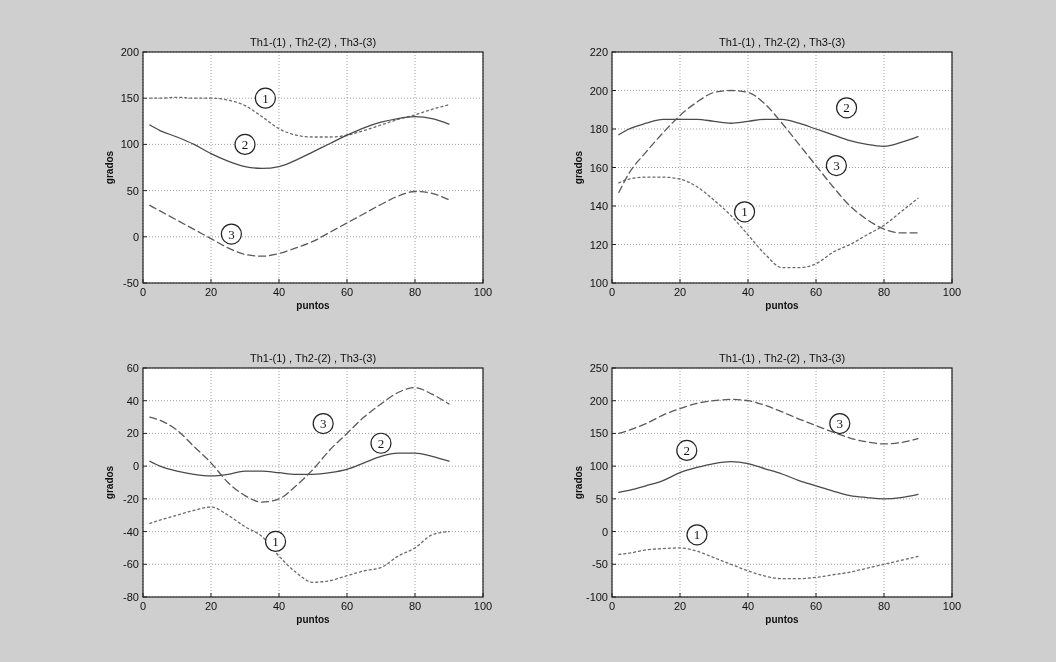 The height and width of the screenshot is (662, 1056). What do you see at coordinates (598, 206) in the screenshot?
I see `y-tick-label: 140` at bounding box center [598, 206].